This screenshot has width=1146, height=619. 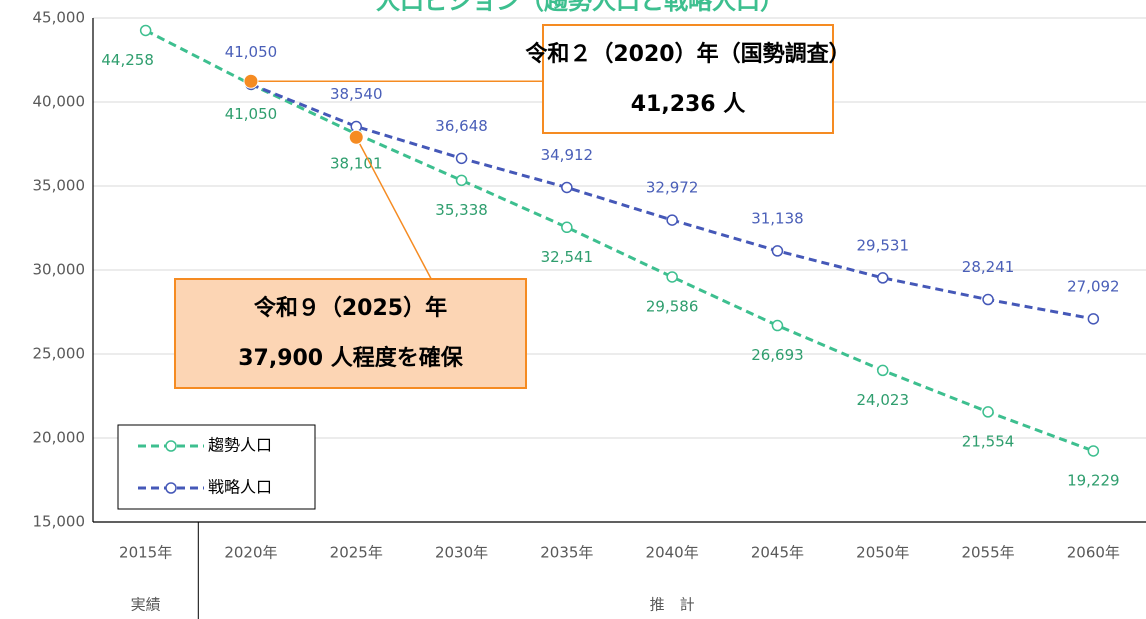 I want to click on y-tick-label: 30,000, so click(x=59, y=270).